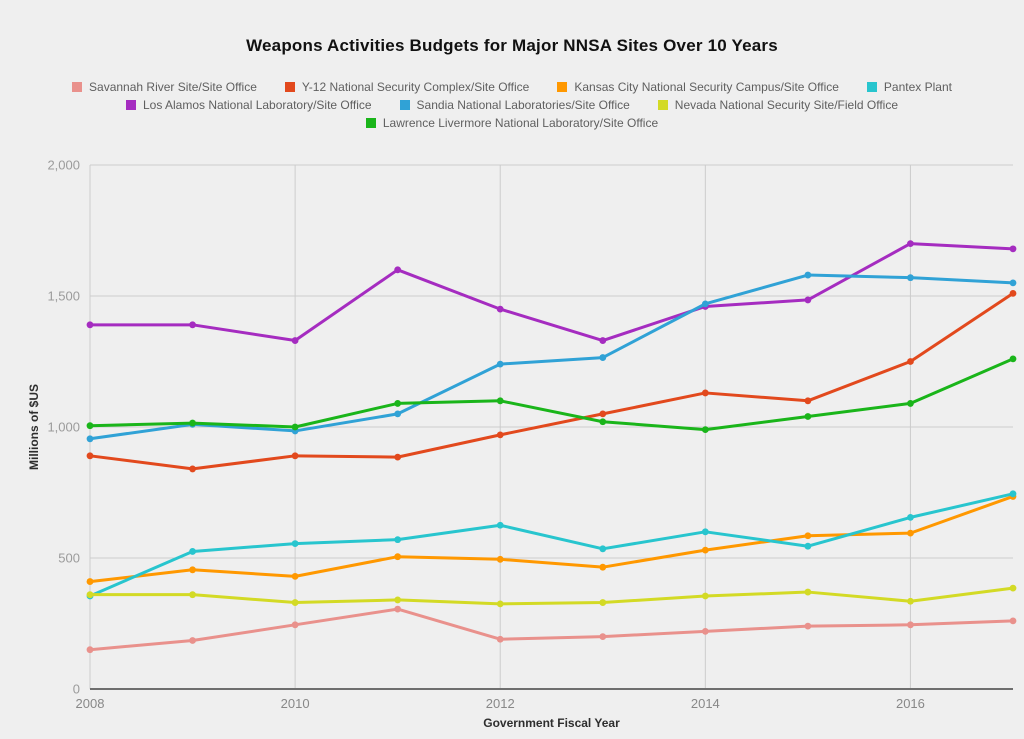 The width and height of the screenshot is (1024, 739). I want to click on x-tick-label: 2010, so click(295, 703).